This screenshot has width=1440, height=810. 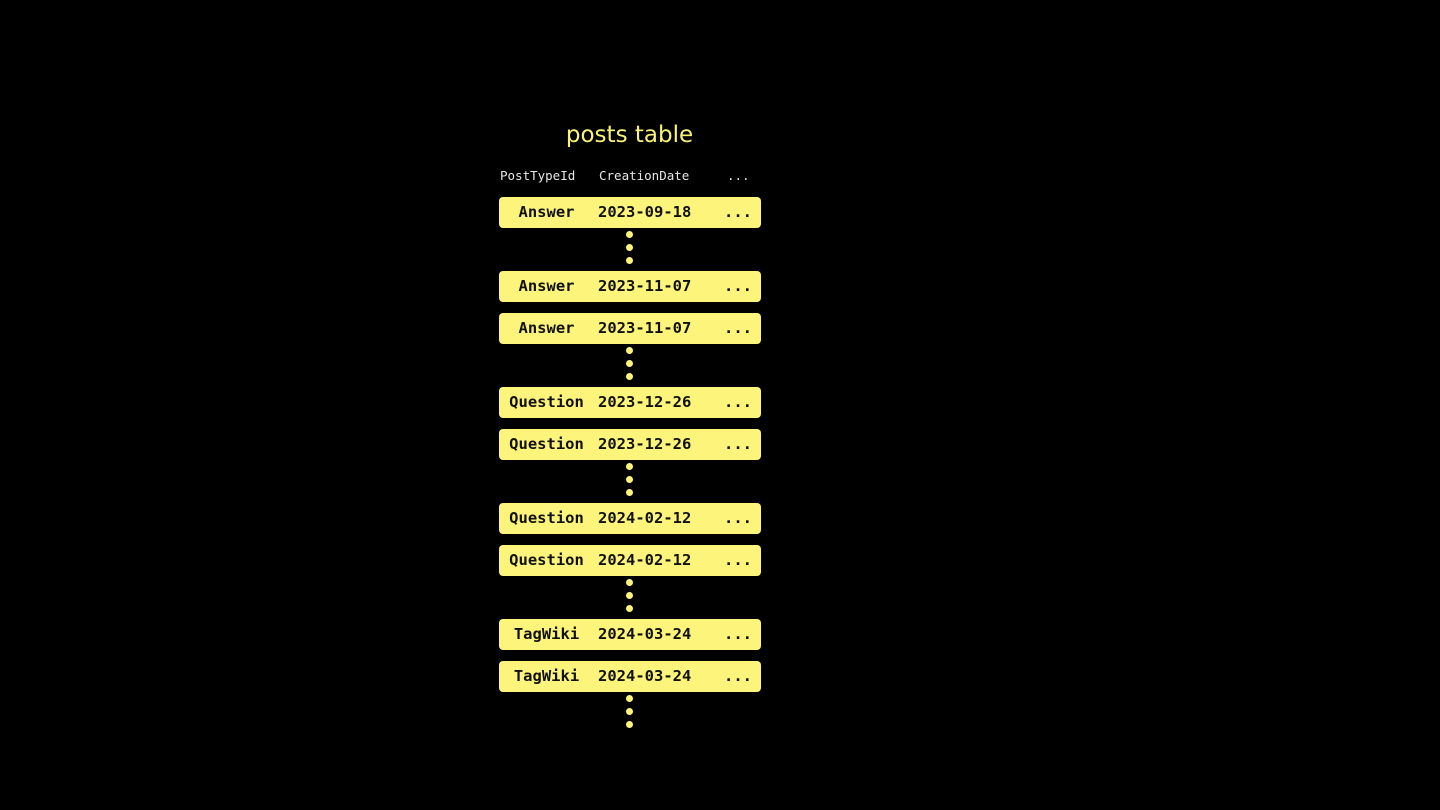 What do you see at coordinates (645, 212) in the screenshot?
I see `creation-date-cell: 2023-09-18` at bounding box center [645, 212].